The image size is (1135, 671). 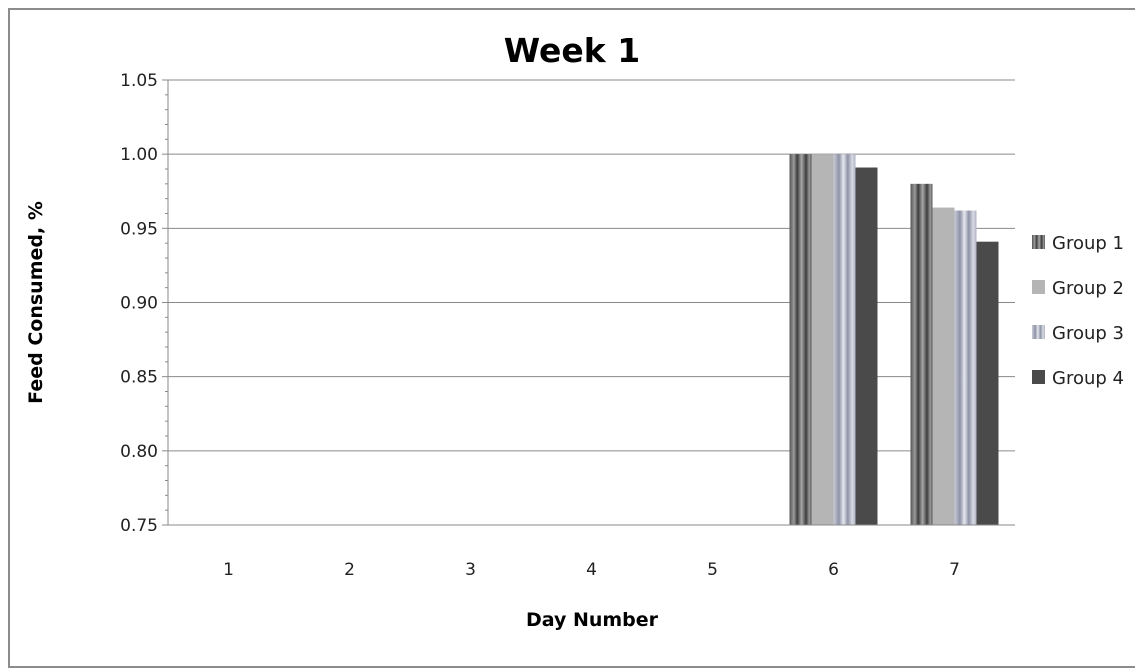 I want to click on x-tick-label: 2, so click(x=349, y=570).